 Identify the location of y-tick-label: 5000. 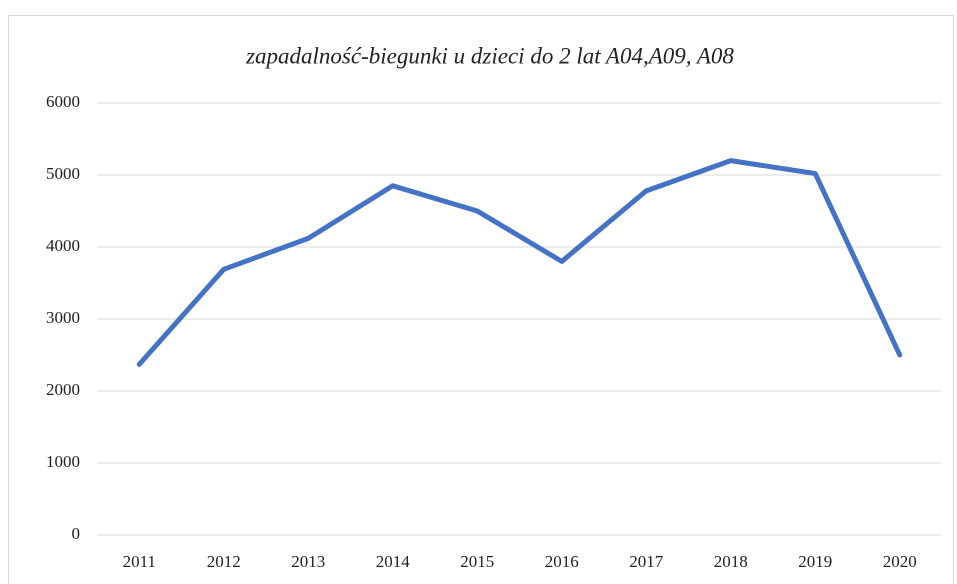
(63, 173).